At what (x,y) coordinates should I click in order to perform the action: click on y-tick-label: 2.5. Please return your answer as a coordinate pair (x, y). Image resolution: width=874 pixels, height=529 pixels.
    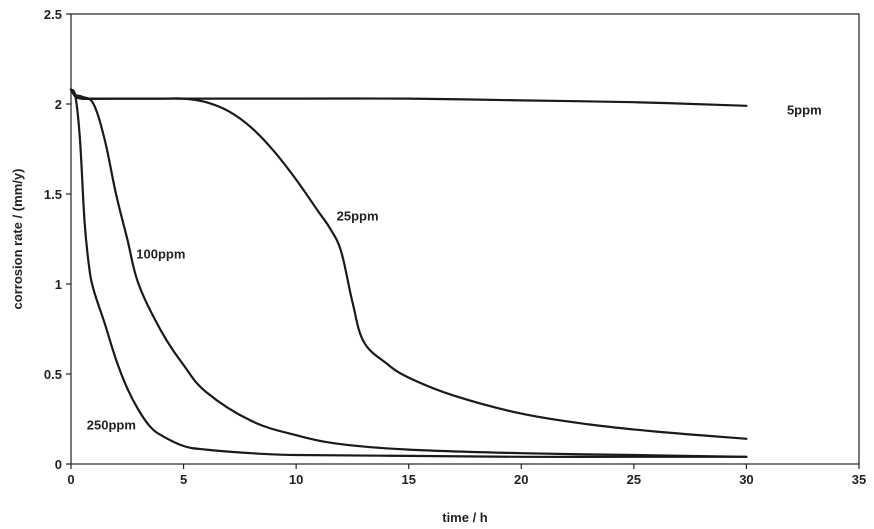
    Looking at the image, I should click on (53, 14).